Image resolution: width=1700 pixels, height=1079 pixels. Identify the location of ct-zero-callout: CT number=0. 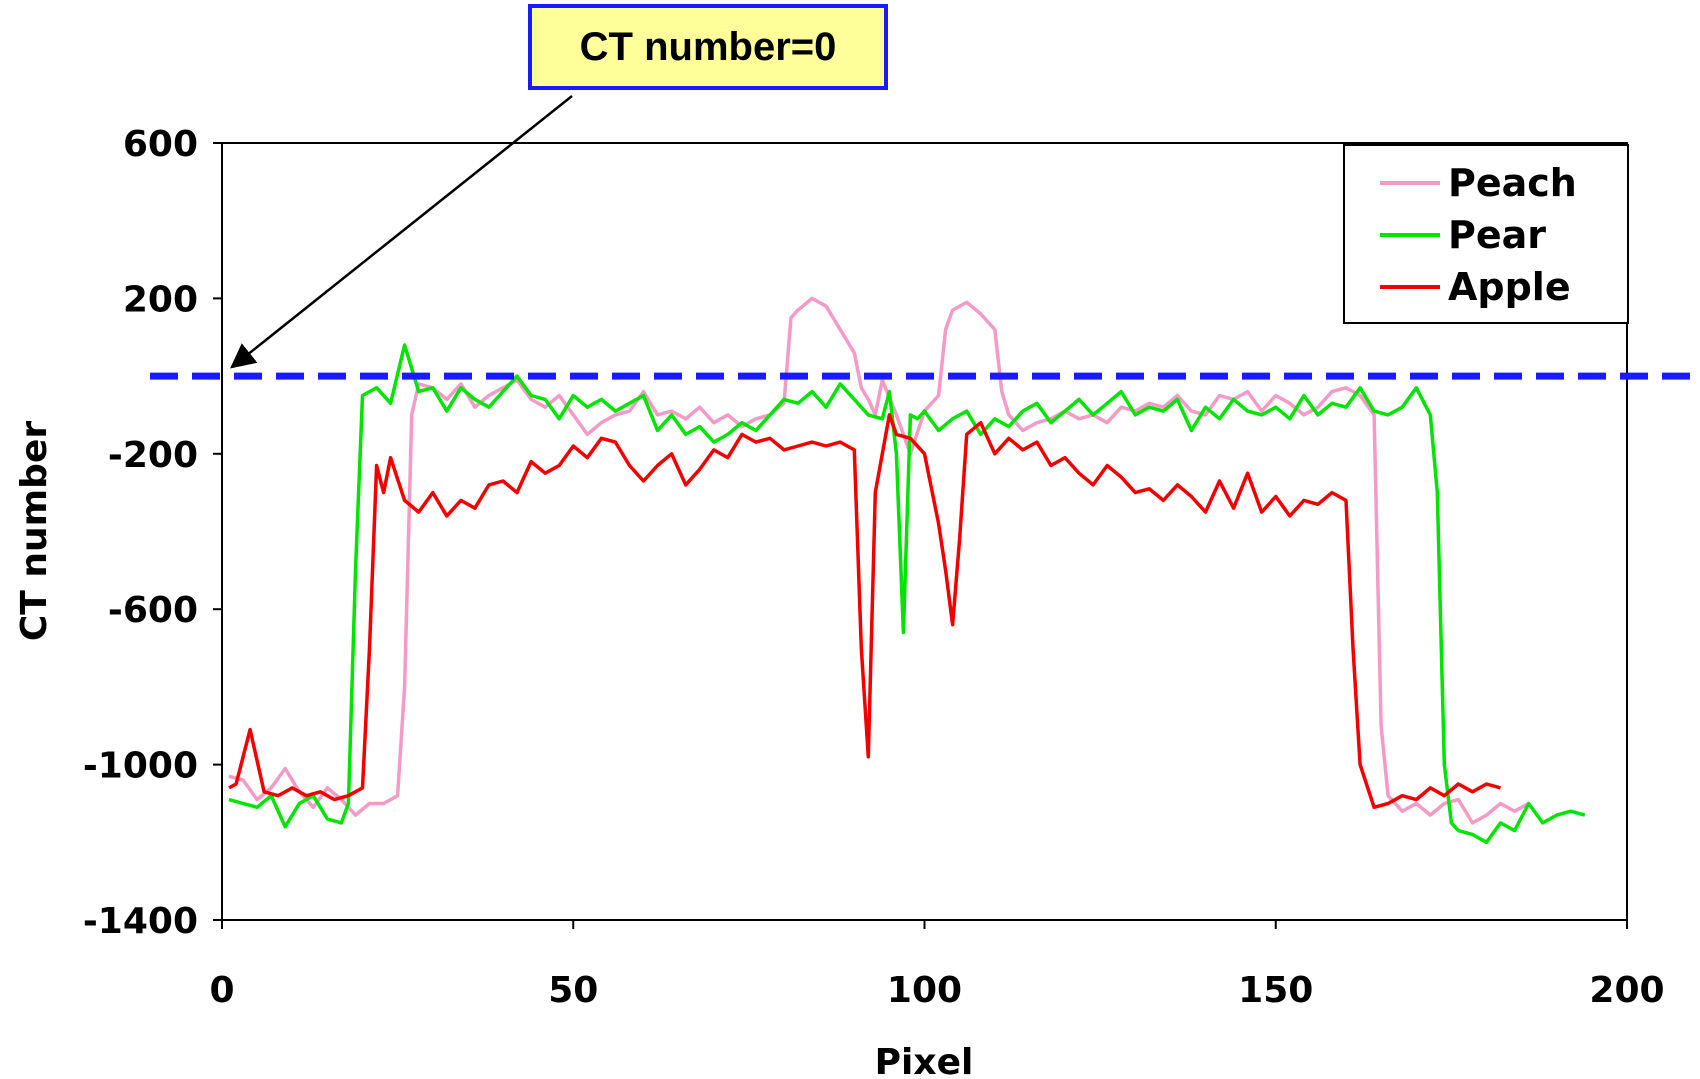
(708, 47).